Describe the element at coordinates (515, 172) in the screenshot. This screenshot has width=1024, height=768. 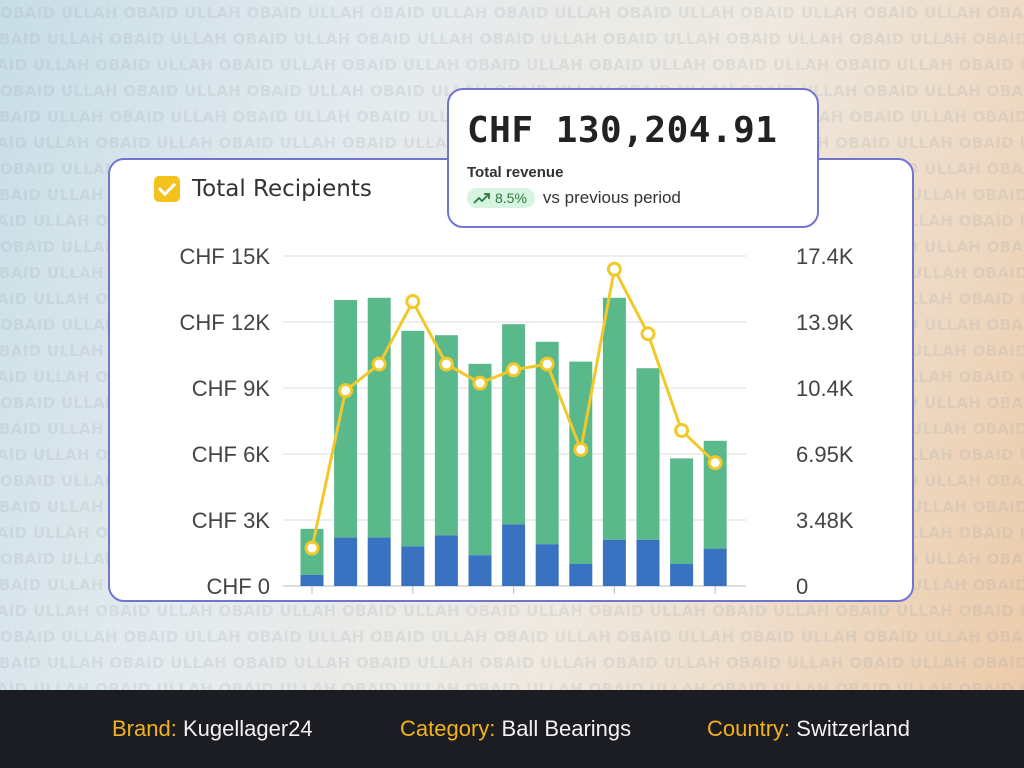
I see `kpi-label: Total revenue` at that location.